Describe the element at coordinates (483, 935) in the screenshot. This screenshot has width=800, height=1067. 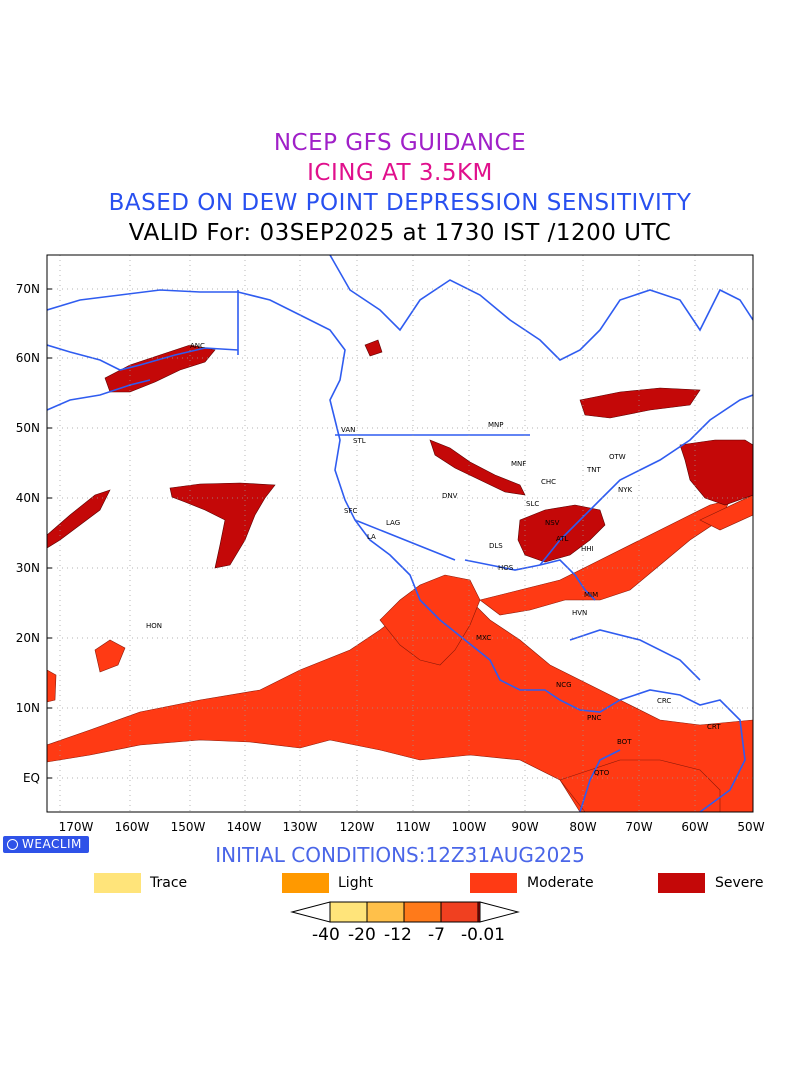
I see `colorbar-label: -0.01` at that location.